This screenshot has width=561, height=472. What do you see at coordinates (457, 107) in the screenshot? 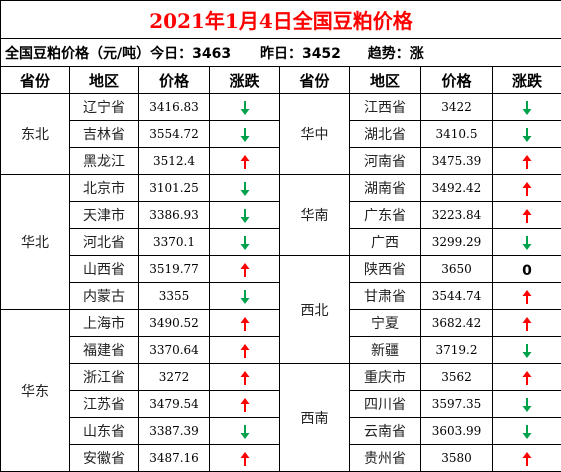
I see `price-cell: 3422` at bounding box center [457, 107].